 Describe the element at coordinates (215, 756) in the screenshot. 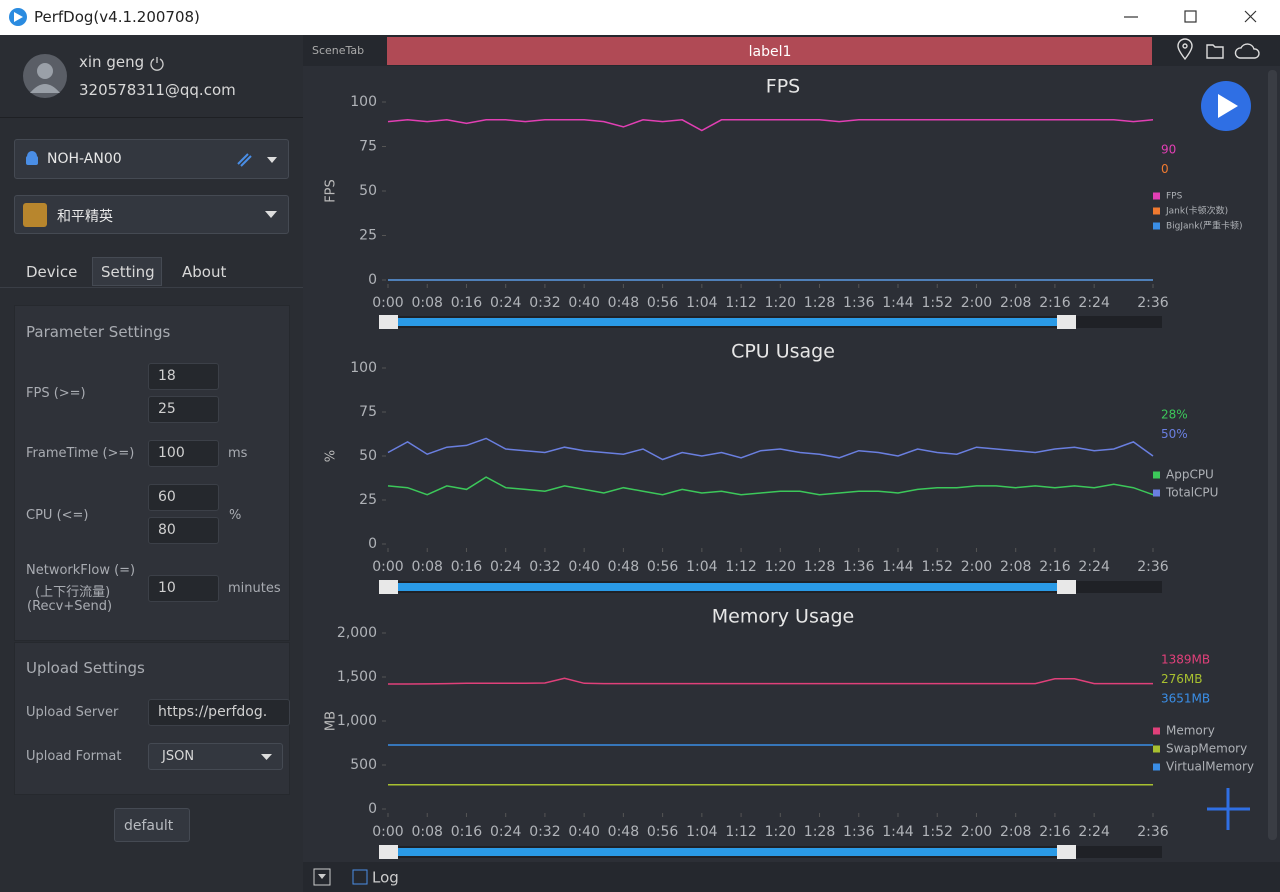

I see `format-select: JSON` at that location.